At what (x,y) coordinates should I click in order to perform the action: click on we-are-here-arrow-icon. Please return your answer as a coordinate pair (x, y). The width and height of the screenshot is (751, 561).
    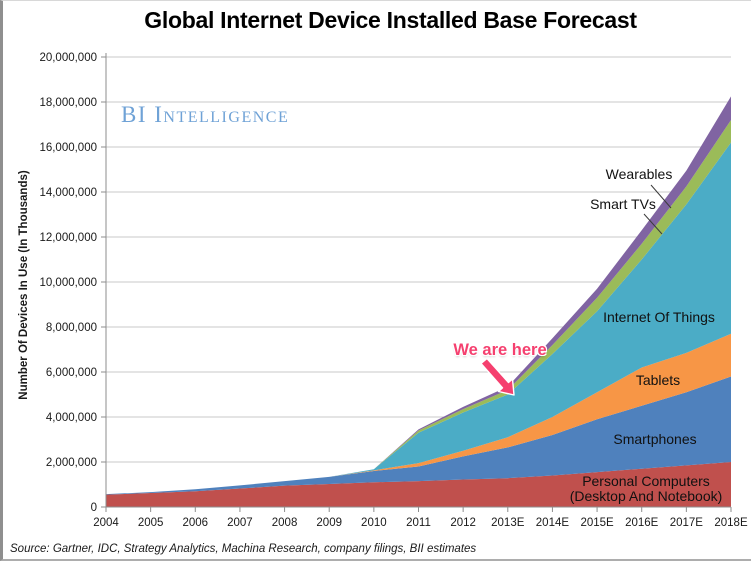
    Looking at the image, I should click on (497, 376).